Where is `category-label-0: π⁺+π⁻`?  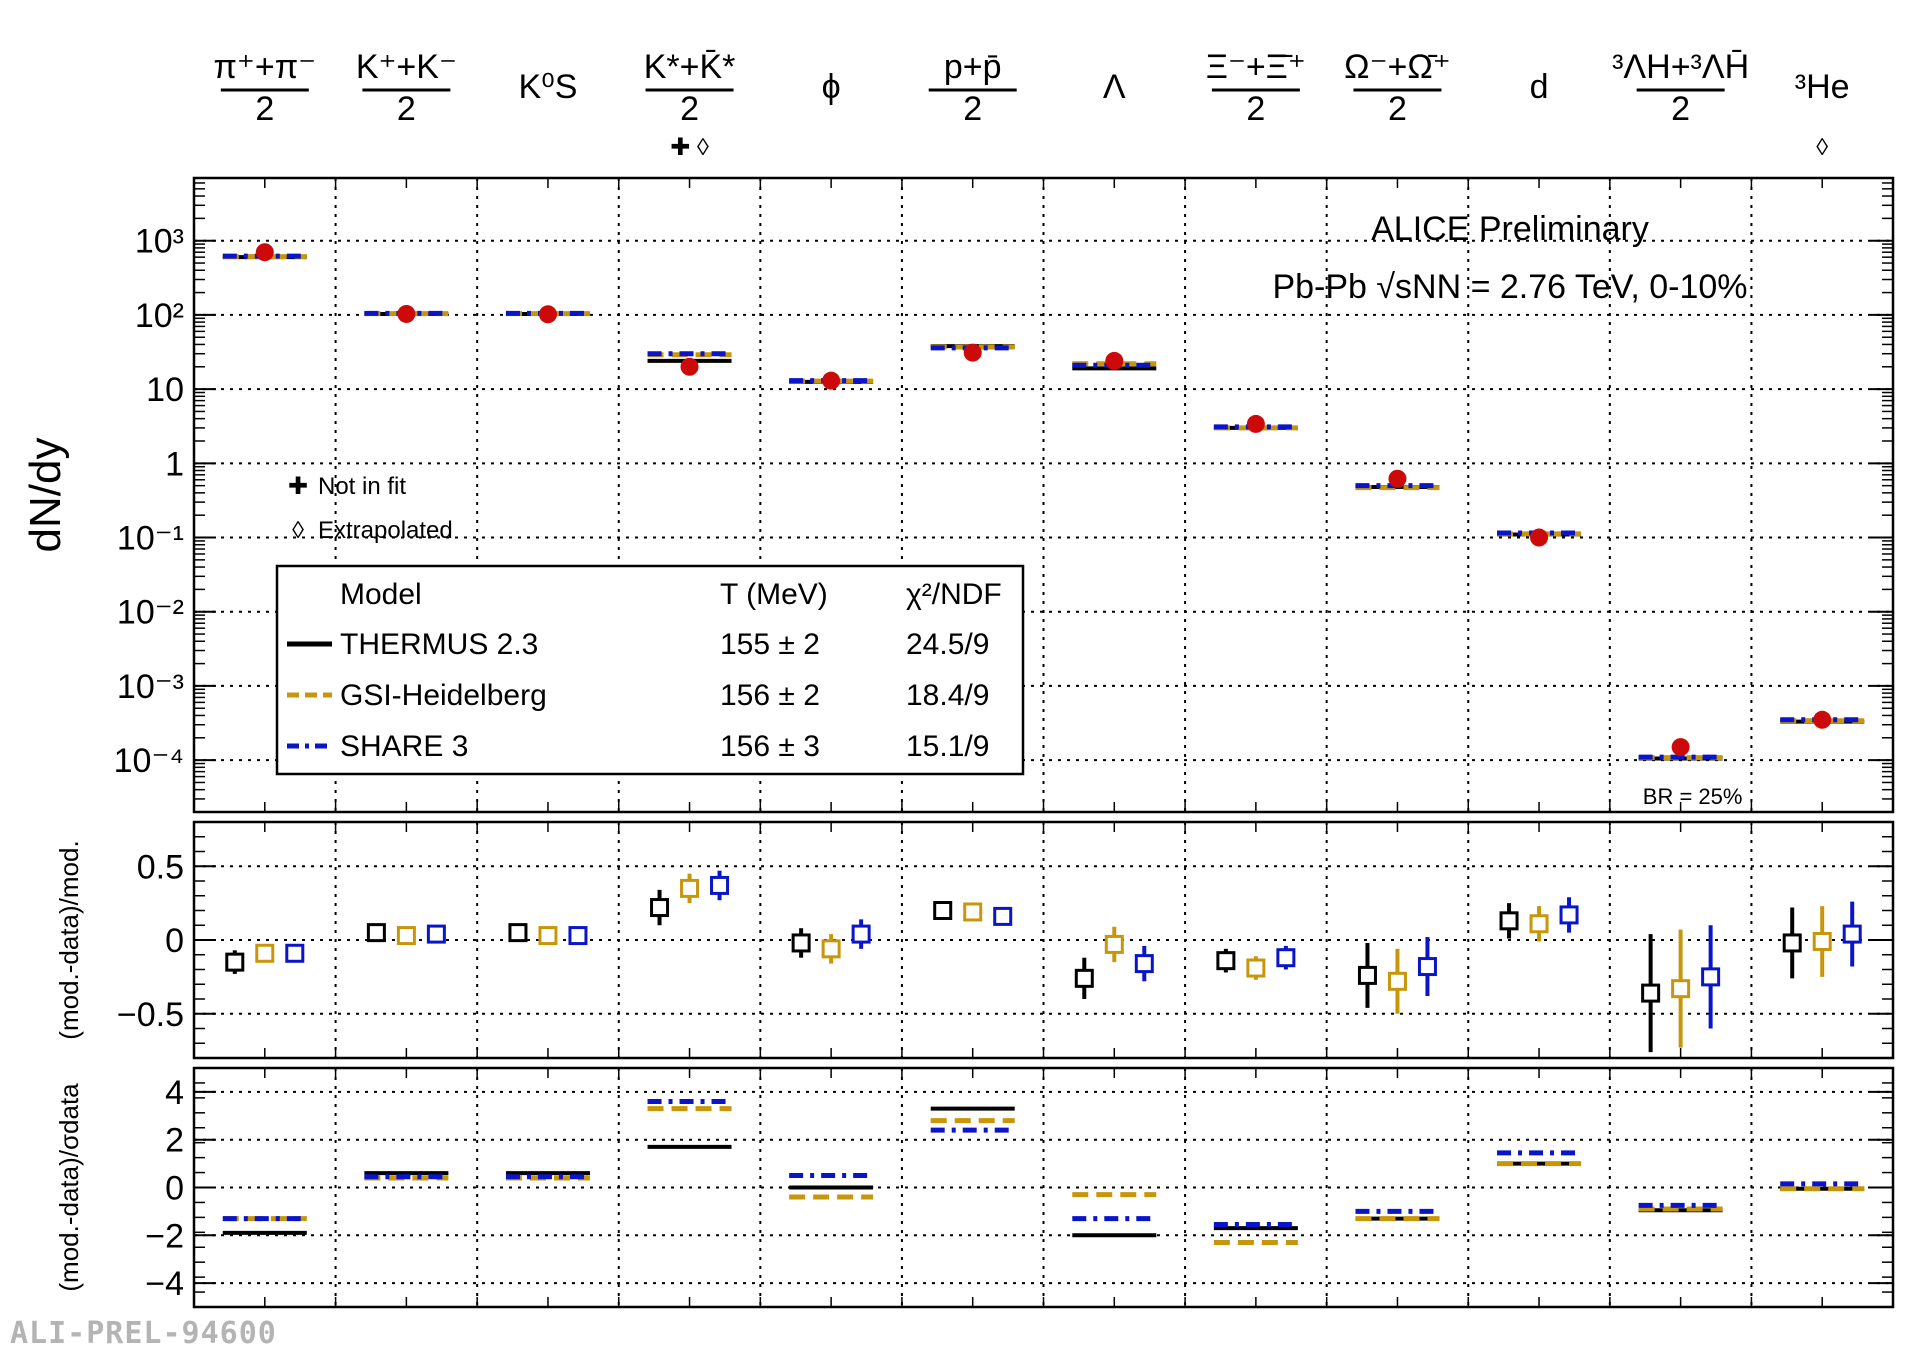 category-label-0: π⁺+π⁻ is located at coordinates (264, 67).